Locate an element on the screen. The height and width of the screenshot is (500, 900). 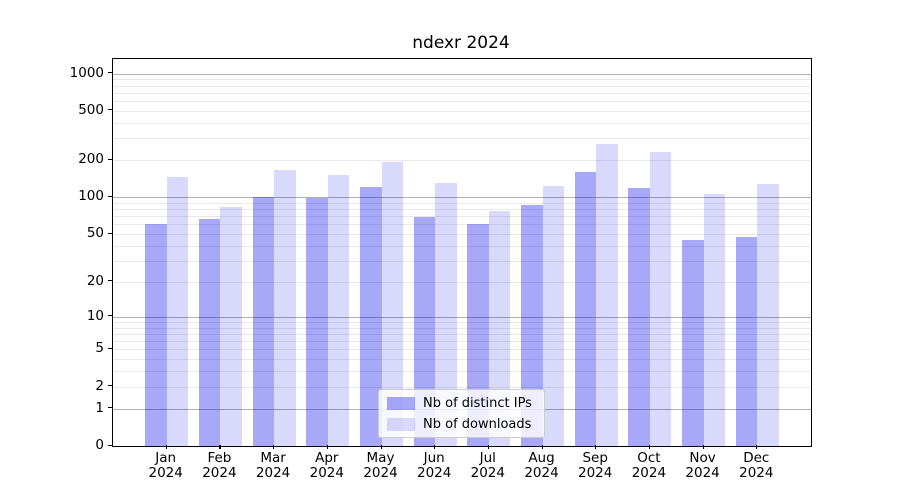
legend-label-downloads: Nb of downloads is located at coordinates (477, 424).